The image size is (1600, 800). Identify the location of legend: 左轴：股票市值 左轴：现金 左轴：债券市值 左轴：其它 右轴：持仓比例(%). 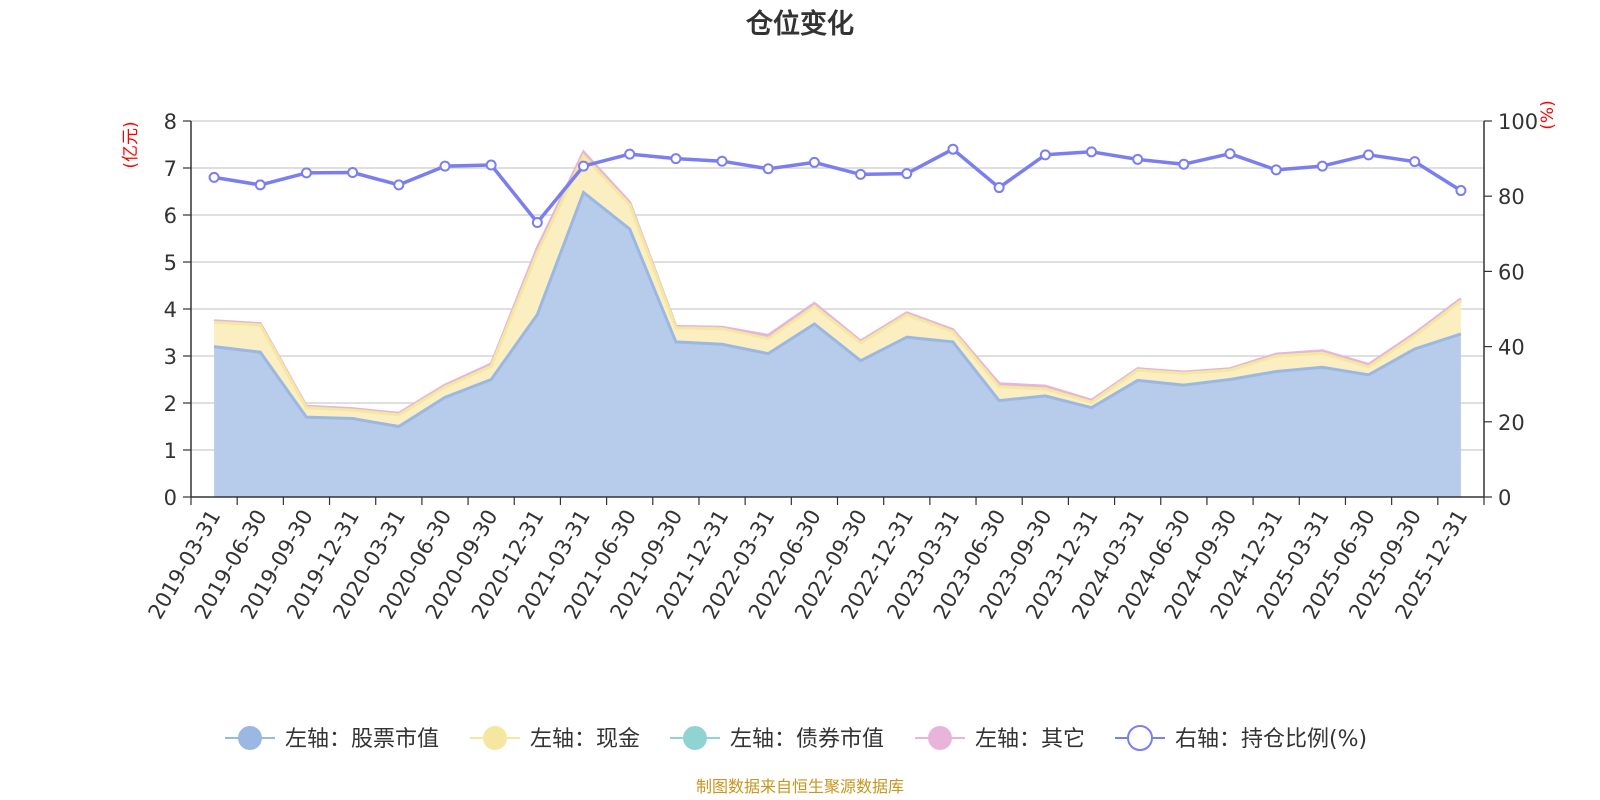
(796, 738).